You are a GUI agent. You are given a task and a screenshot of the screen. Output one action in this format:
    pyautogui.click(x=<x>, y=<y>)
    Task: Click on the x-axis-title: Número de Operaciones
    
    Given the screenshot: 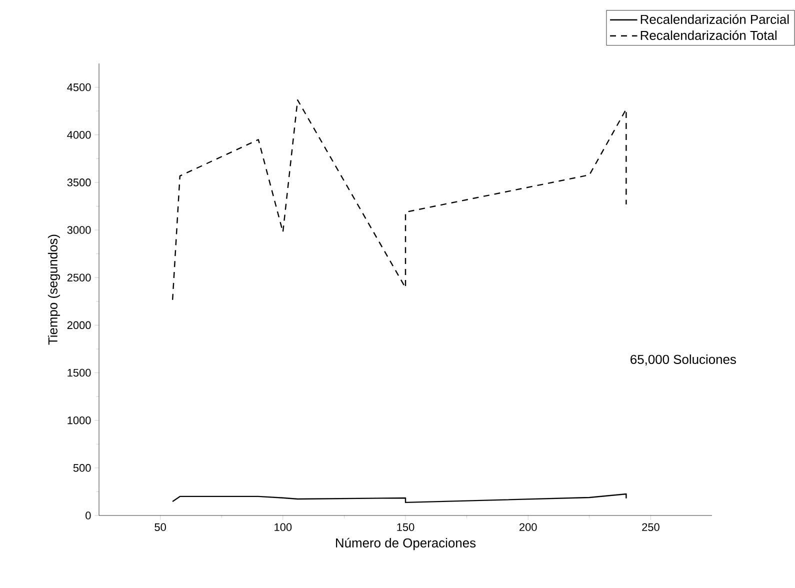 What is the action you would take?
    pyautogui.click(x=406, y=544)
    